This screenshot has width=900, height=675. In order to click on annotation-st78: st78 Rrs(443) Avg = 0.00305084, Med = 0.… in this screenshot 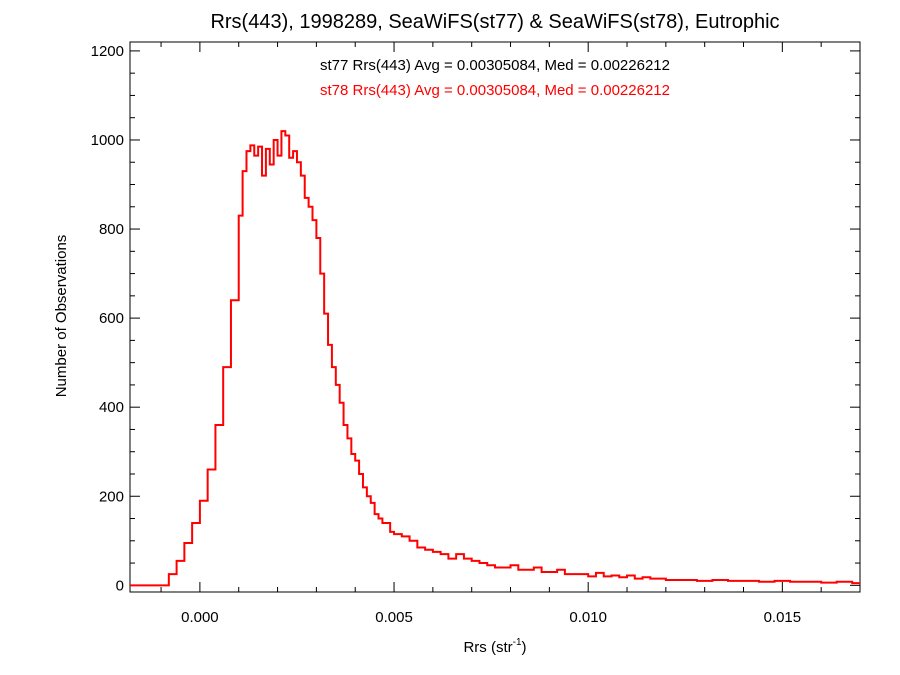, I will do `click(495, 90)`.